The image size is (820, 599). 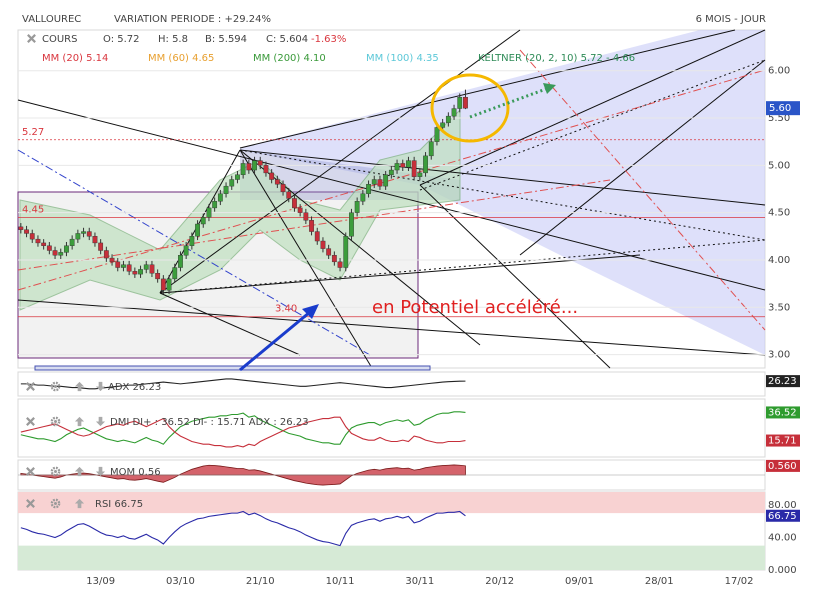 I want to click on legend-item: MM (60) 4.65, so click(x=181, y=58).